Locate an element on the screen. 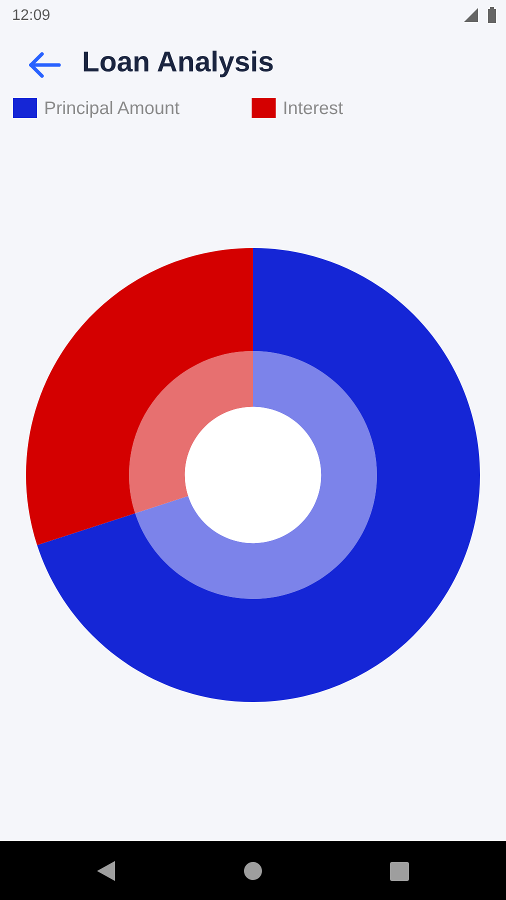  text: 12:09 is located at coordinates (31, 14).